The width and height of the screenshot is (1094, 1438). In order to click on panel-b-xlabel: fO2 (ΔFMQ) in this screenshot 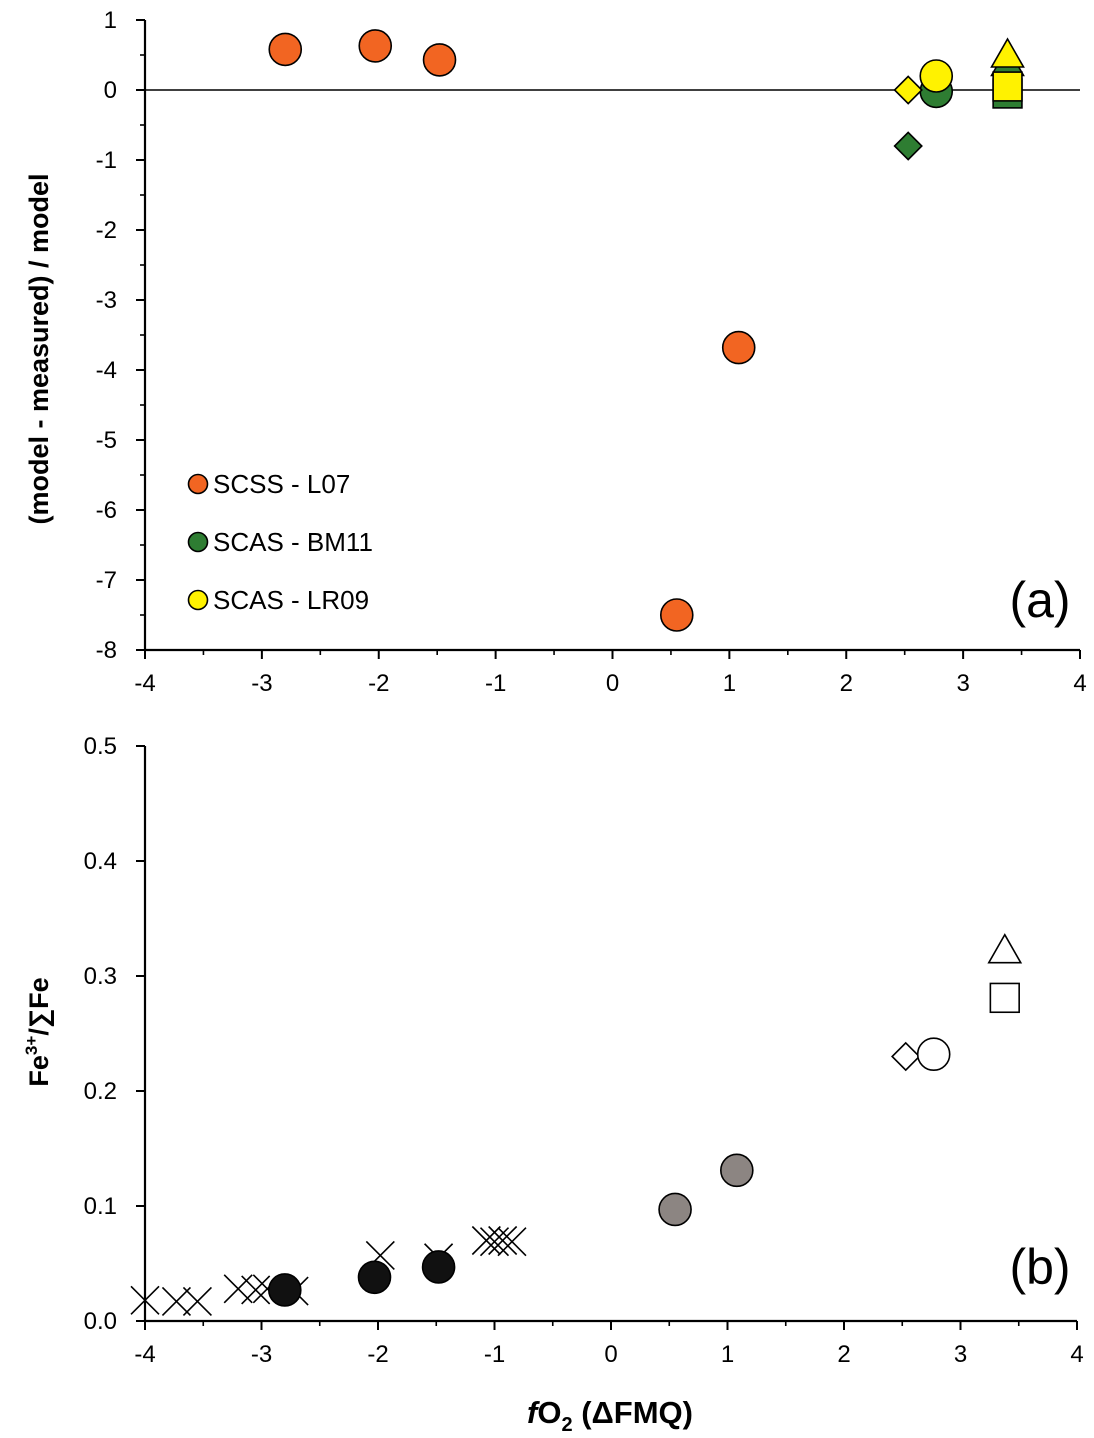, I will do `click(610, 1415)`.